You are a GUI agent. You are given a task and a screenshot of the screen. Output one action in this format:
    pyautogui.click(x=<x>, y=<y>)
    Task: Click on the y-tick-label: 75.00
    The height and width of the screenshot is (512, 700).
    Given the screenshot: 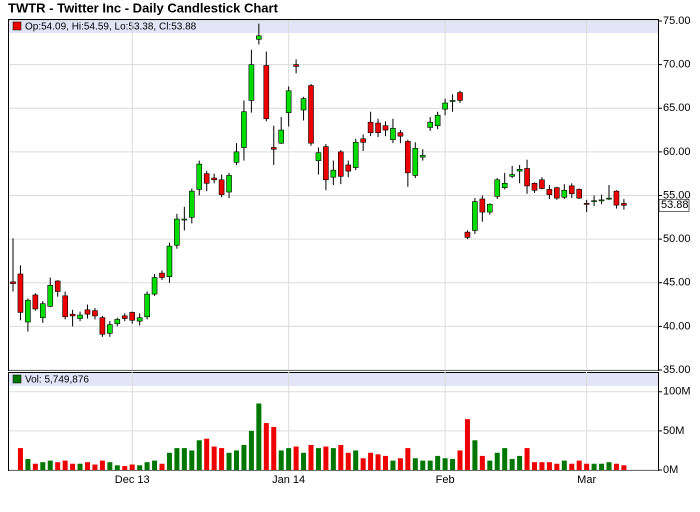 What is the action you would take?
    pyautogui.click(x=677, y=21)
    